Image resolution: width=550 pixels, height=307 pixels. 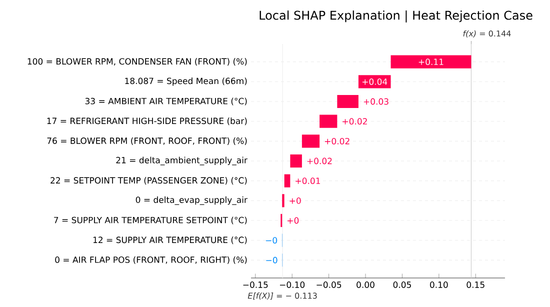 What do you see at coordinates (150, 220) in the screenshot?
I see `y-tick-label: 7 = SUPPLY AIR TEMPERATURE SETPOINT (°C)` at bounding box center [150, 220].